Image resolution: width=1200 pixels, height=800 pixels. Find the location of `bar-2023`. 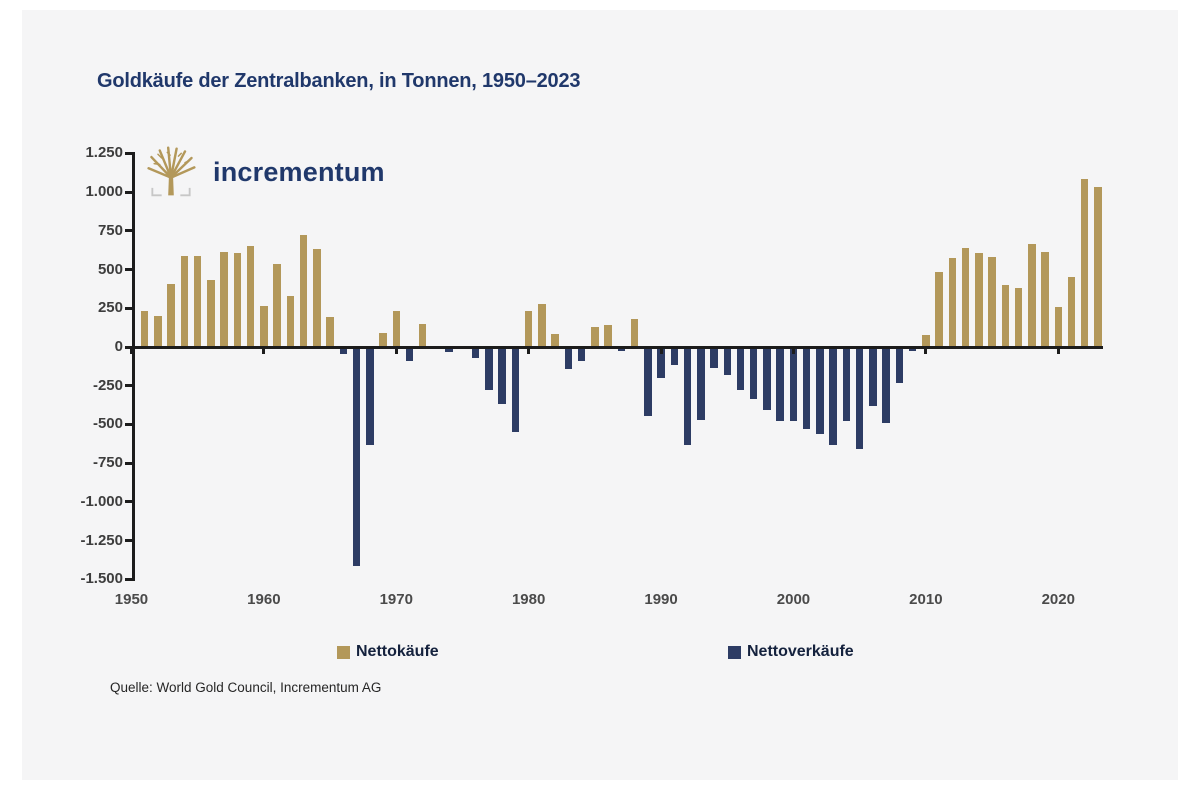

bar-2023 is located at coordinates (1098, 266).